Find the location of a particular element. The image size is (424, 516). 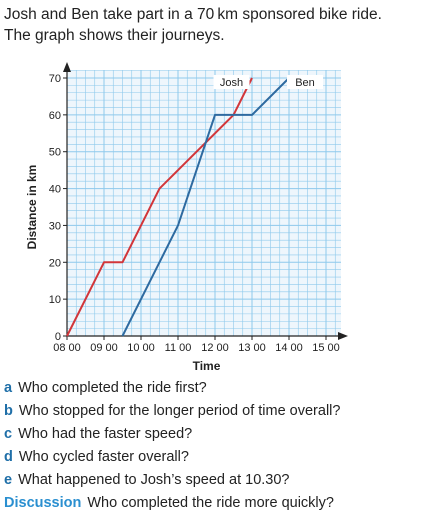

question-text: What happened to Josh’s speed at 10.30? is located at coordinates (154, 480).